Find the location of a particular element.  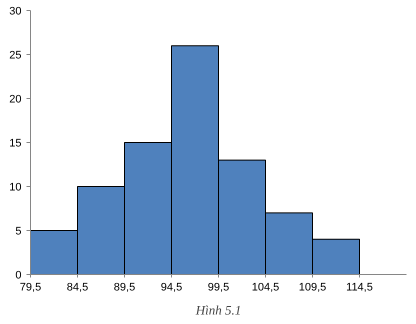

x-tick-label: 84,5 is located at coordinates (77, 288).